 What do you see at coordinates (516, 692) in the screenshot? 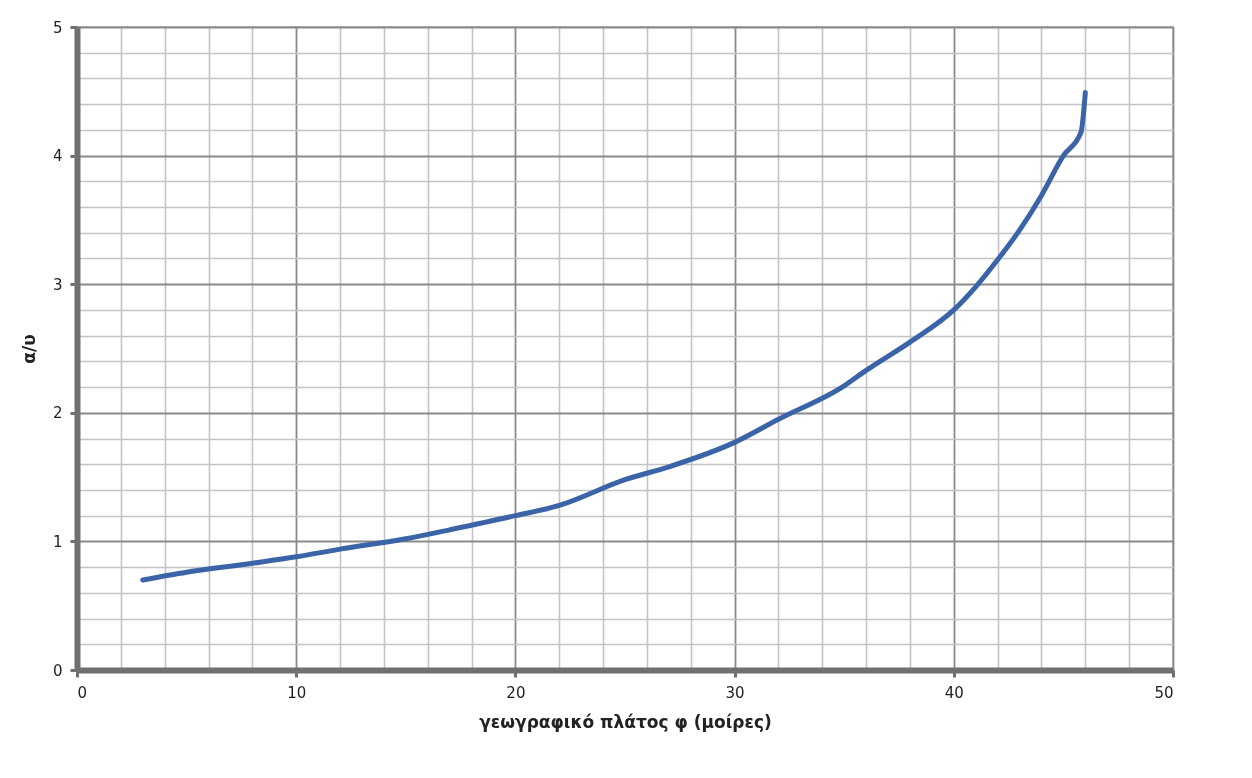
I see `x-tick-label: 20` at bounding box center [516, 692].